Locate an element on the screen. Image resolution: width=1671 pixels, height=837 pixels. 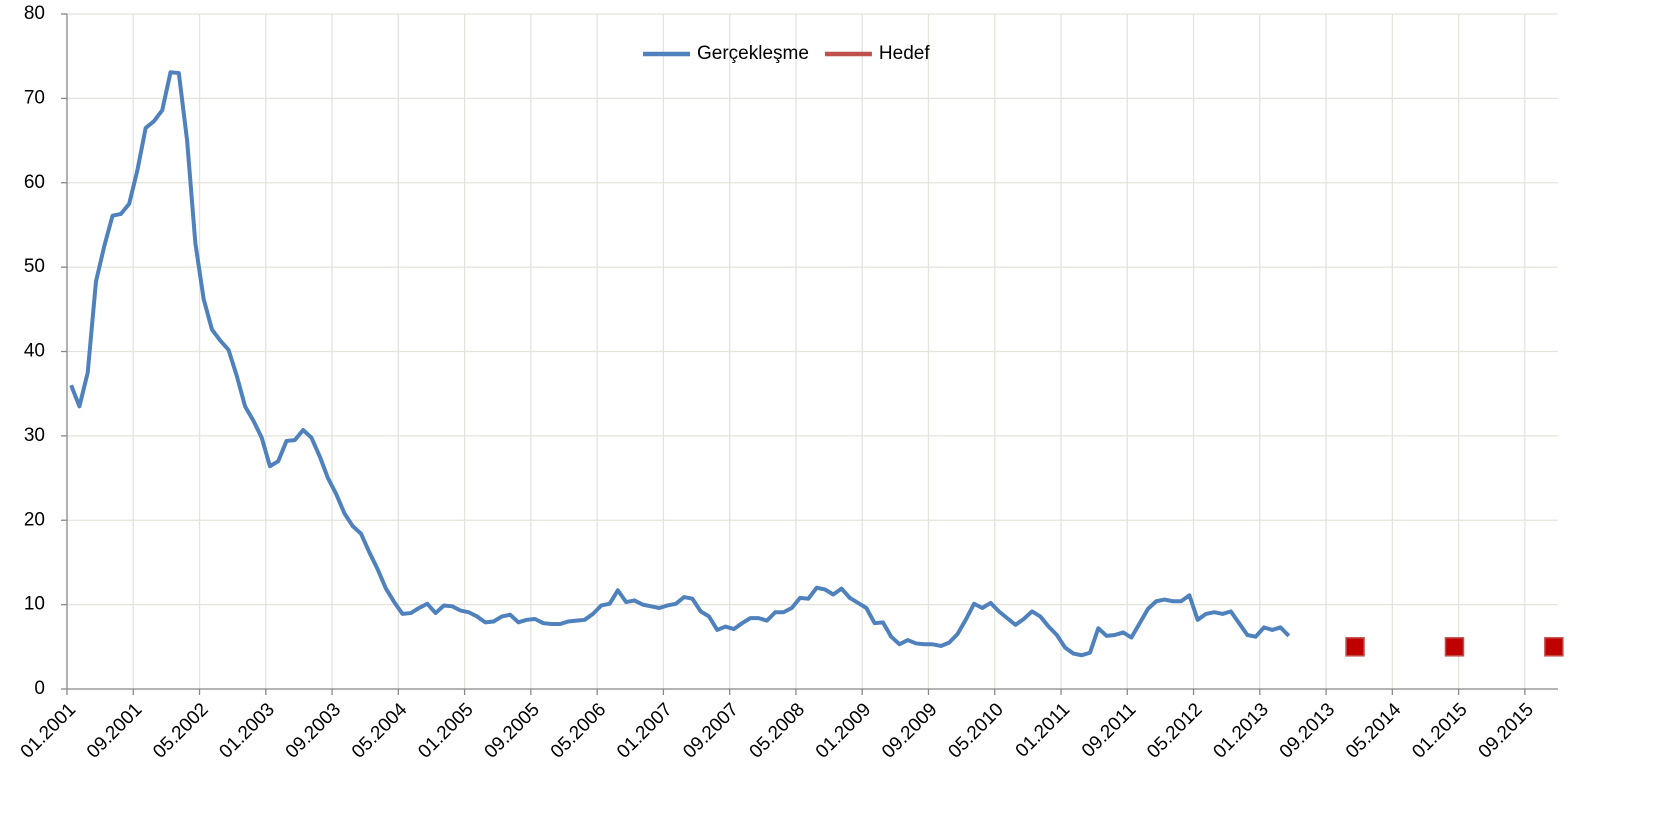
x-tick-label: 01.2009 is located at coordinates (843, 730).